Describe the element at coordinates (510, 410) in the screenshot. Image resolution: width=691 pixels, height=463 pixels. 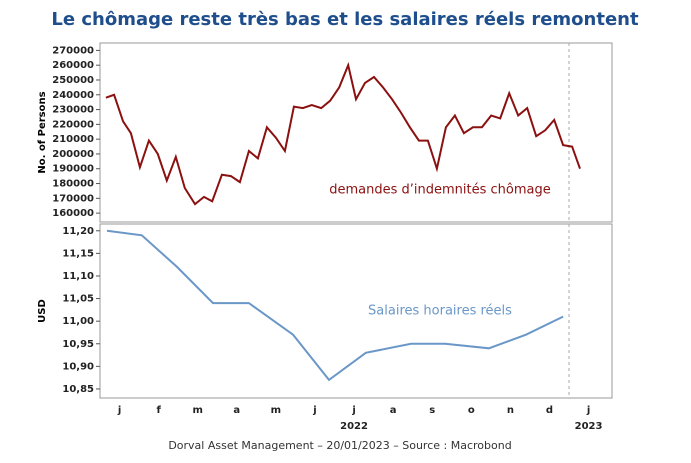
I see `x-tick-label: n` at that location.